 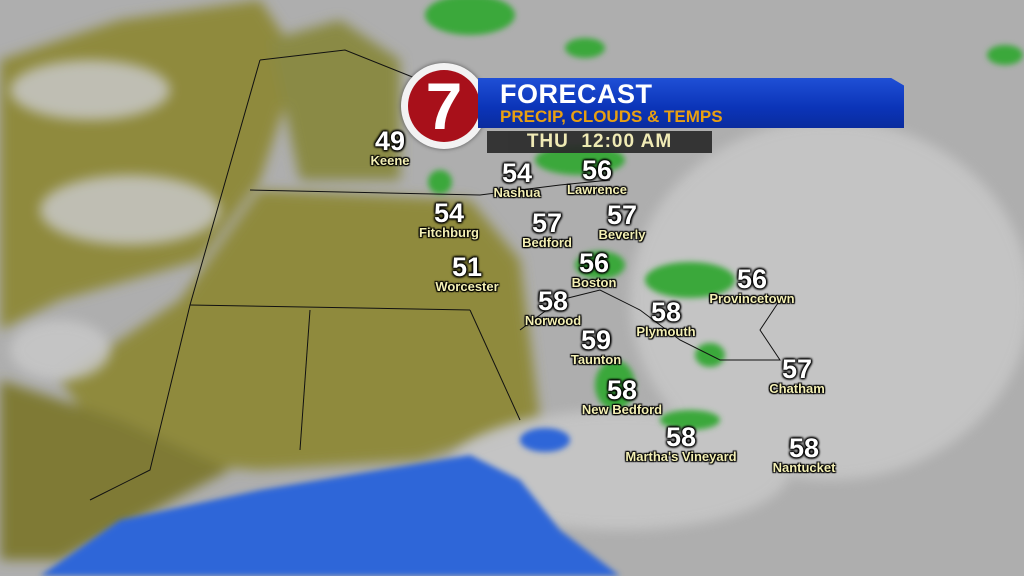 I want to click on city-label: 51 Worcester, so click(x=466, y=274).